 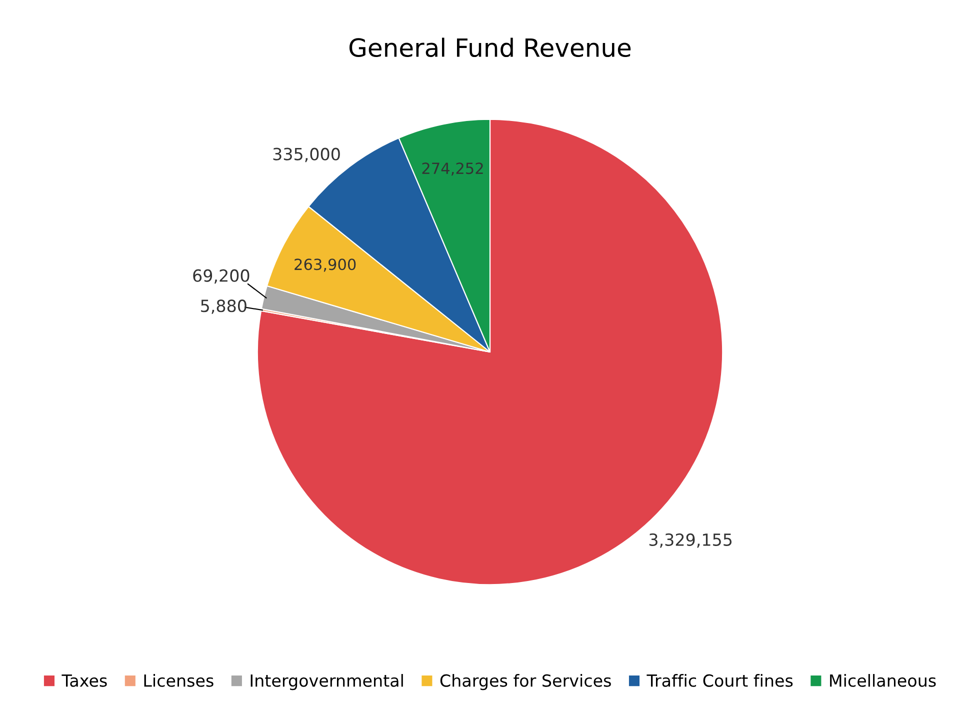 I want to click on data-label: 263,900, so click(x=325, y=265).